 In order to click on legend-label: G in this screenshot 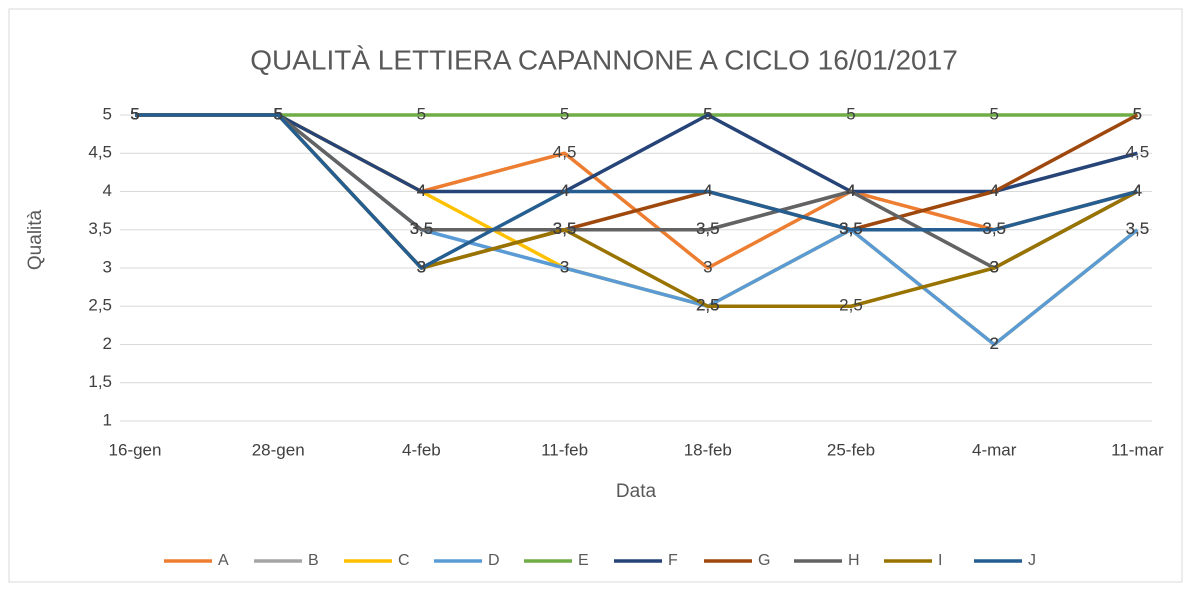, I will do `click(764, 560)`.